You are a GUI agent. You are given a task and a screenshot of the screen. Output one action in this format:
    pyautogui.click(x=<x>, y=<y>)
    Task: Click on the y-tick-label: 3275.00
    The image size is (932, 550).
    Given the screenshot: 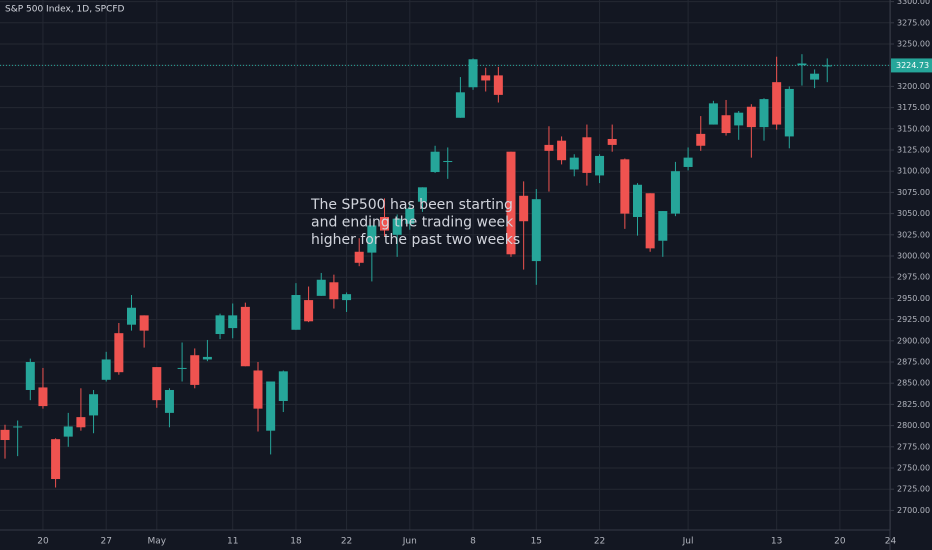 What is the action you would take?
    pyautogui.click(x=913, y=22)
    